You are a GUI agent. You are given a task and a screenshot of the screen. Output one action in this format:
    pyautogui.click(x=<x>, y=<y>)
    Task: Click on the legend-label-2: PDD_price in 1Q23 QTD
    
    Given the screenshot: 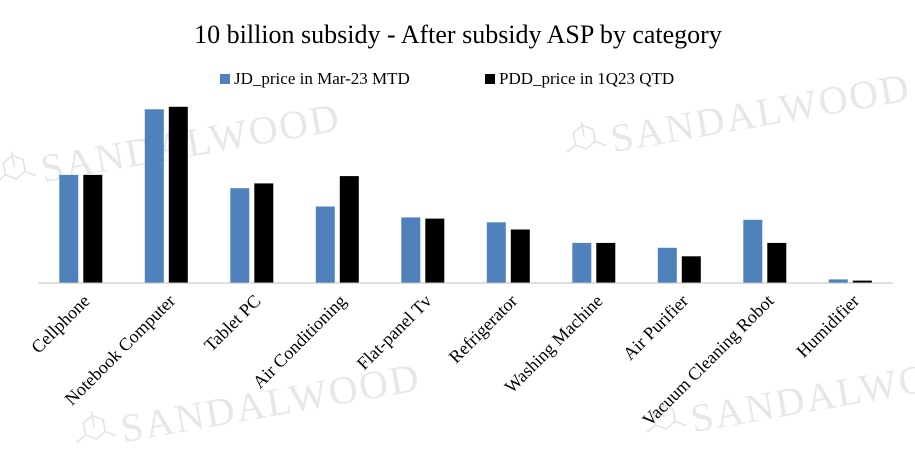 What is the action you would take?
    pyautogui.click(x=586, y=78)
    